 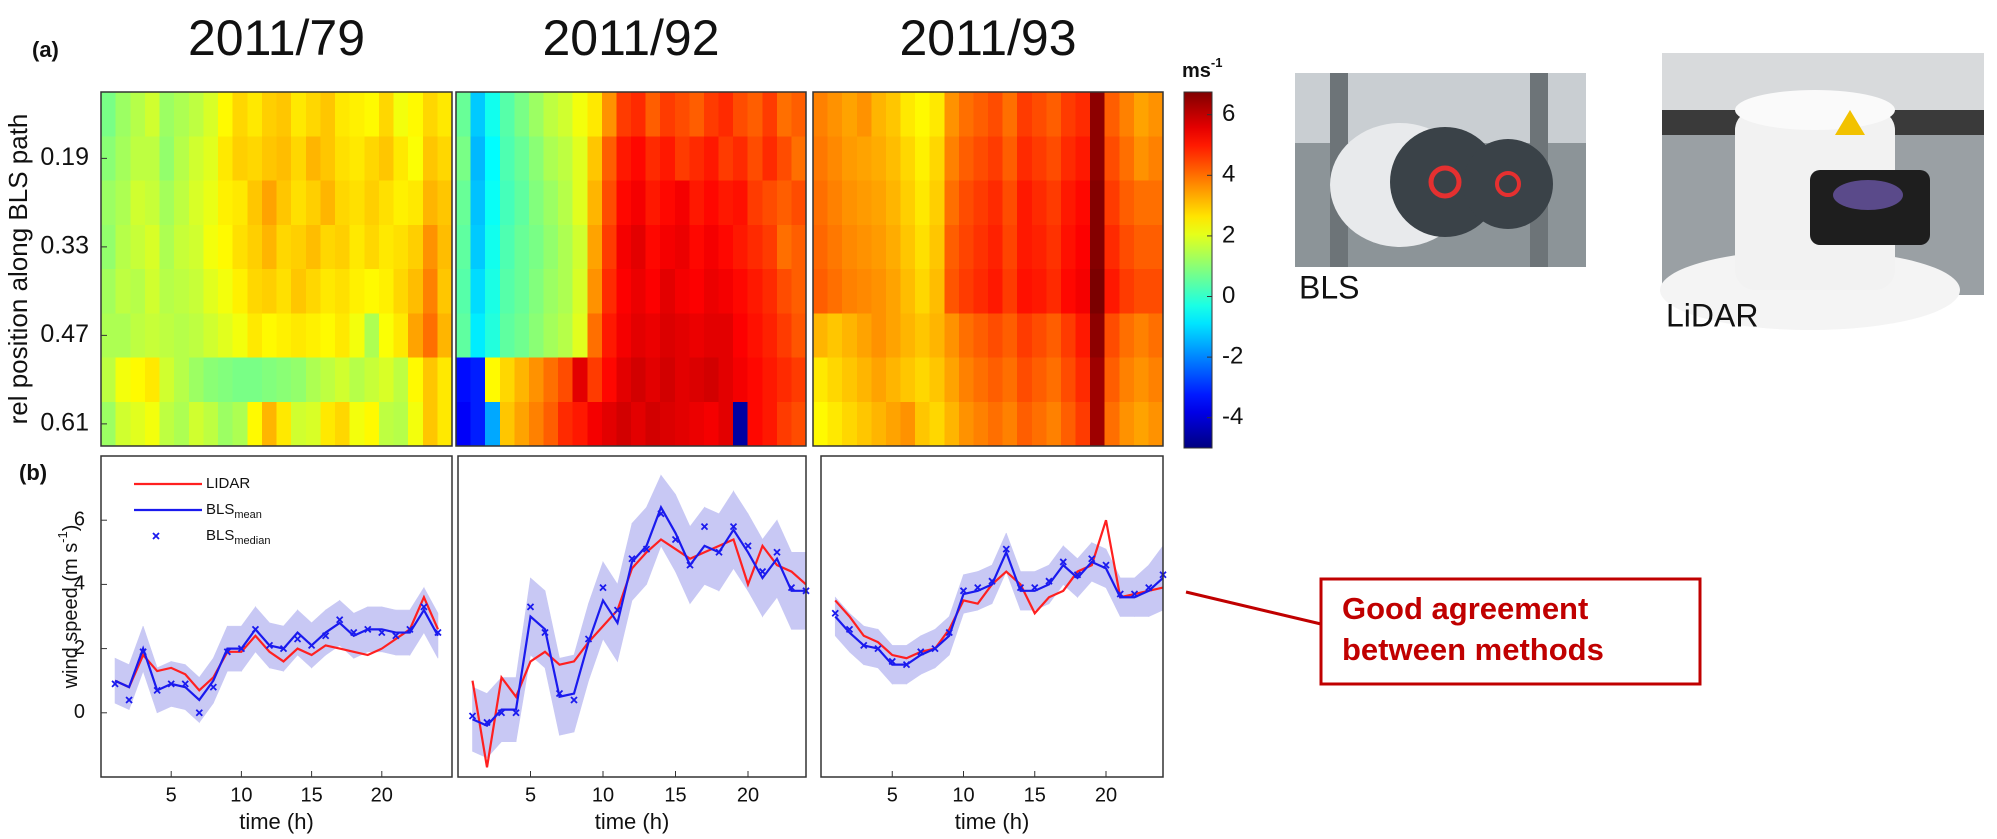 I want to click on x-tick-label: 15, so click(x=311, y=795).